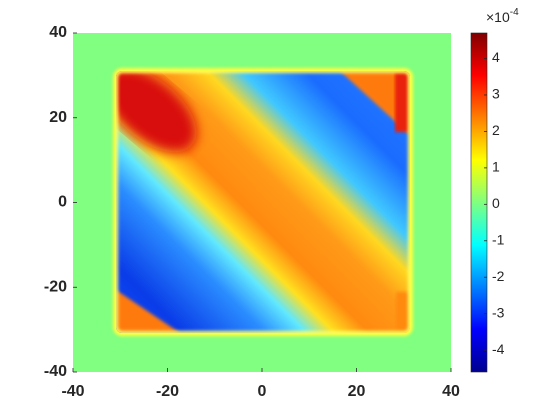 This screenshot has width=560, height=420. I want to click on x-tick-label: -20, so click(167, 391).